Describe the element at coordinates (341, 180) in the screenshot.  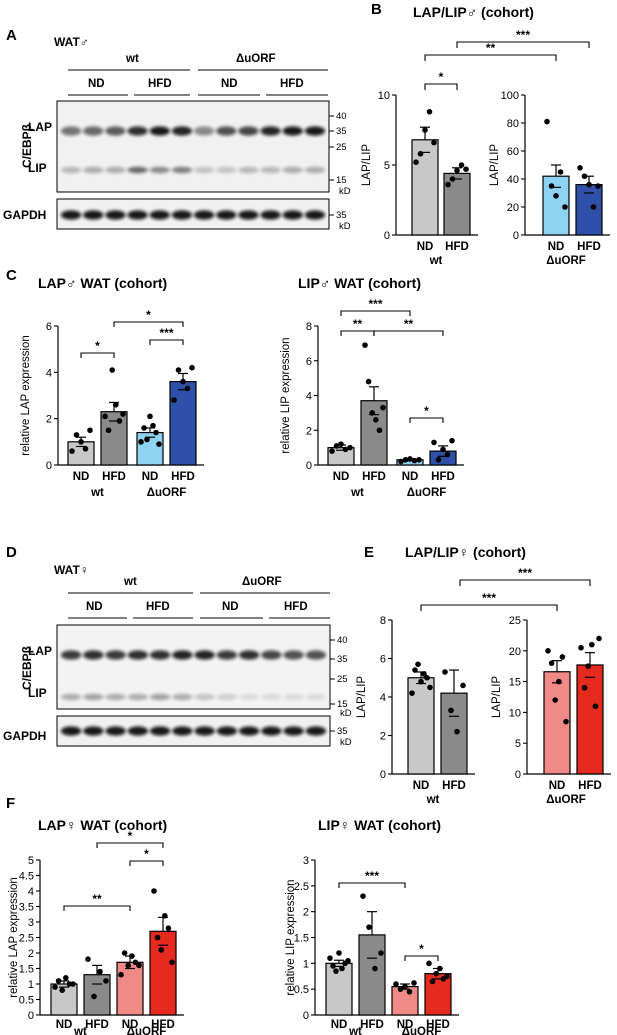
I see `mw-15-a: 15` at that location.